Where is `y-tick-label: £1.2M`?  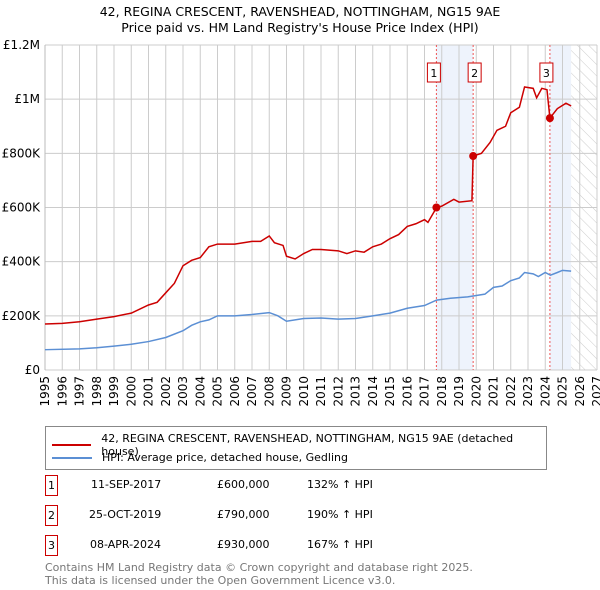
y-tick-label: £1.2M is located at coordinates (21, 45).